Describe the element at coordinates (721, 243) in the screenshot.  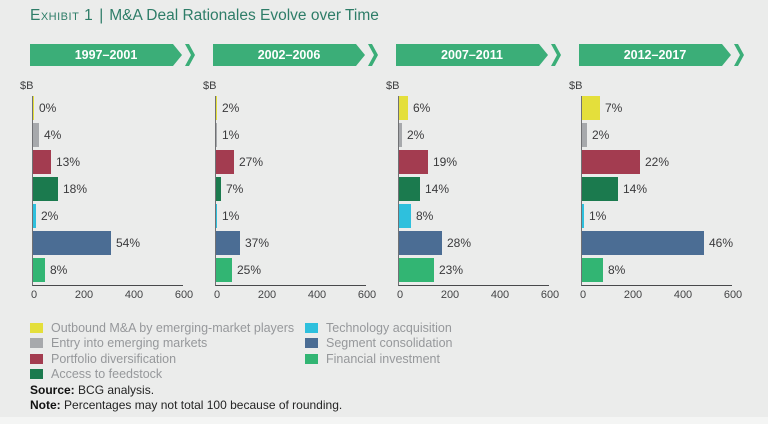
I see `bar-percent-label: 46%` at that location.